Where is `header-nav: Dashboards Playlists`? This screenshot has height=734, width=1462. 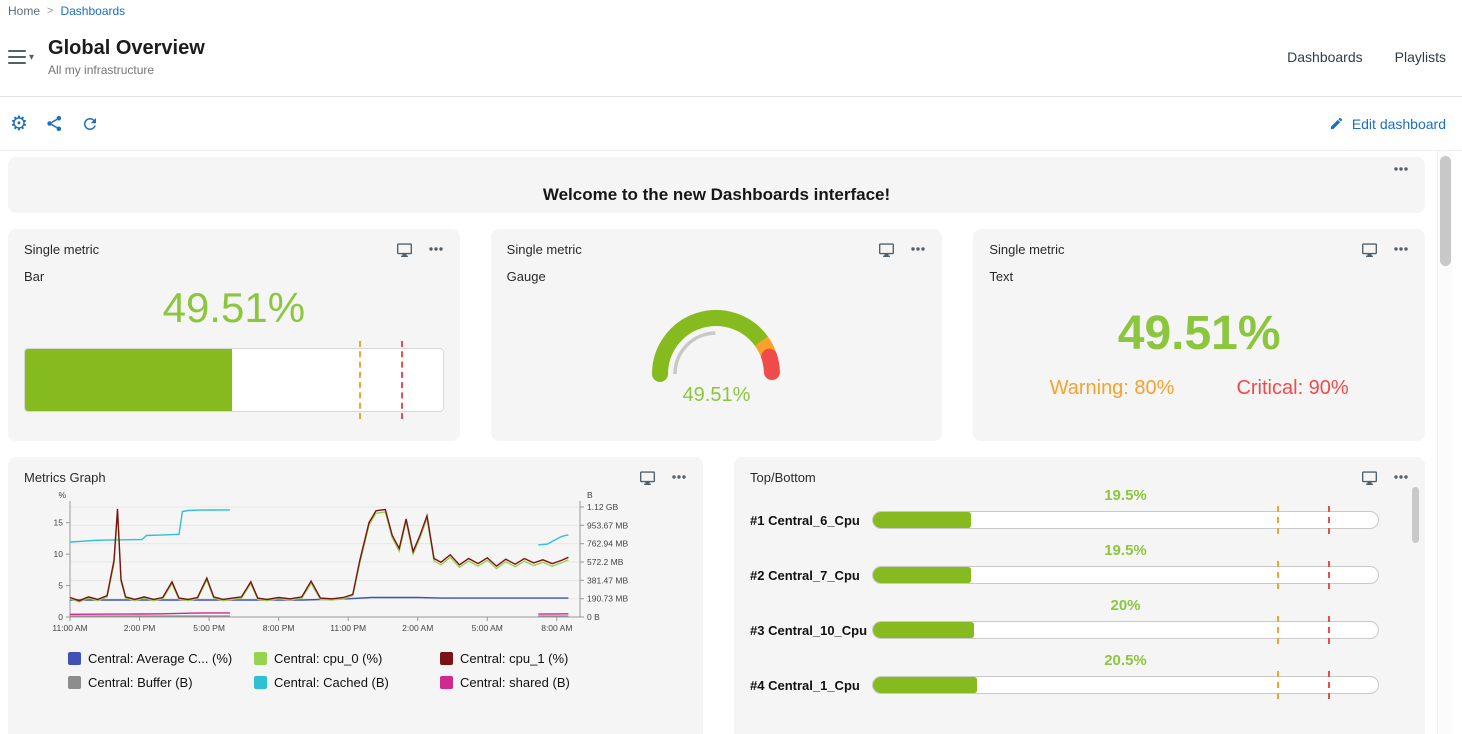 header-nav: Dashboards Playlists is located at coordinates (1366, 57).